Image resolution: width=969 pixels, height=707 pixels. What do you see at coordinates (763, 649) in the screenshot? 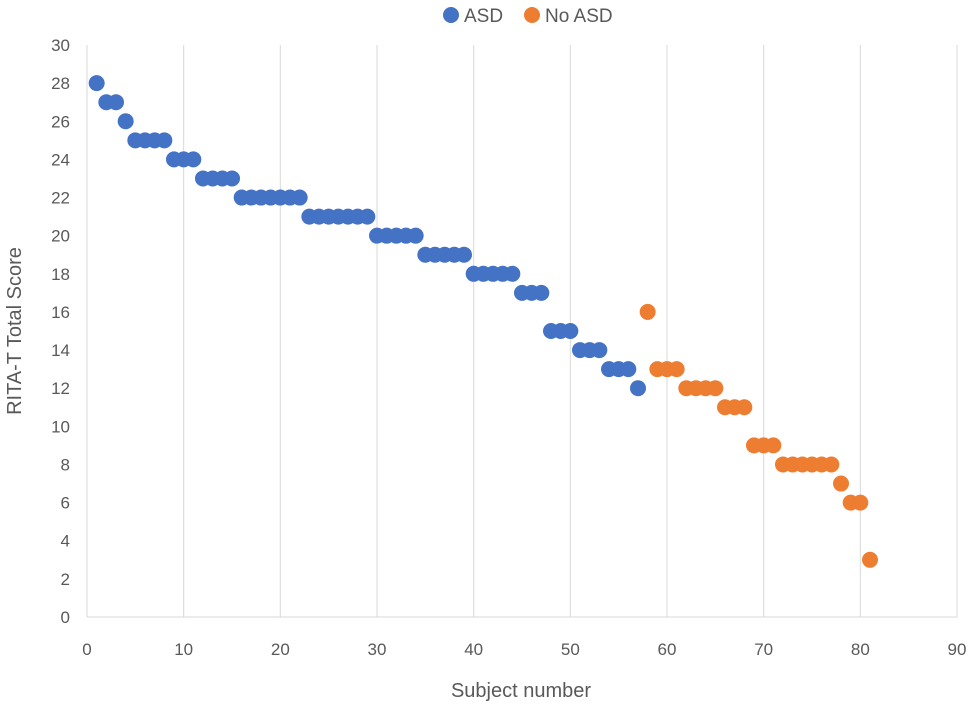
I see `x-tick-label: 70` at bounding box center [763, 649].